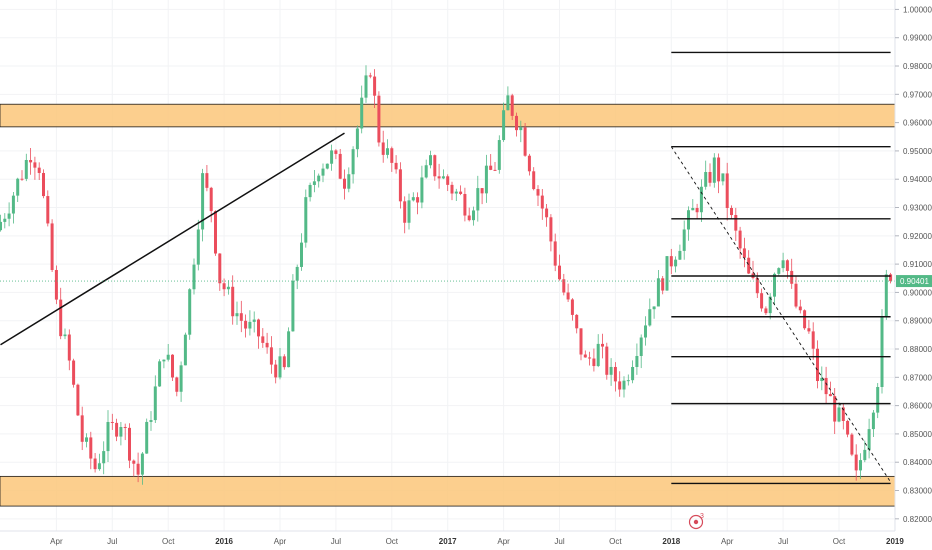 This screenshot has height=550, width=932. What do you see at coordinates (780, 314) in the screenshot?
I see `falling-trendline` at bounding box center [780, 314].